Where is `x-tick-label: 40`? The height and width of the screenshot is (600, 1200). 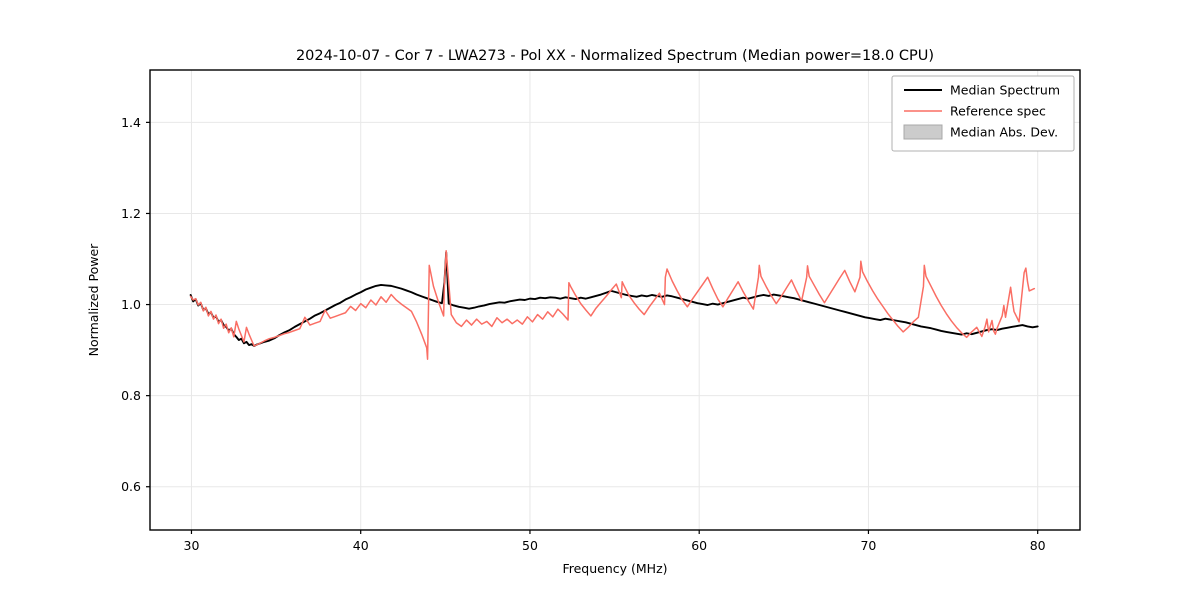
x-tick-label: 40 is located at coordinates (361, 545).